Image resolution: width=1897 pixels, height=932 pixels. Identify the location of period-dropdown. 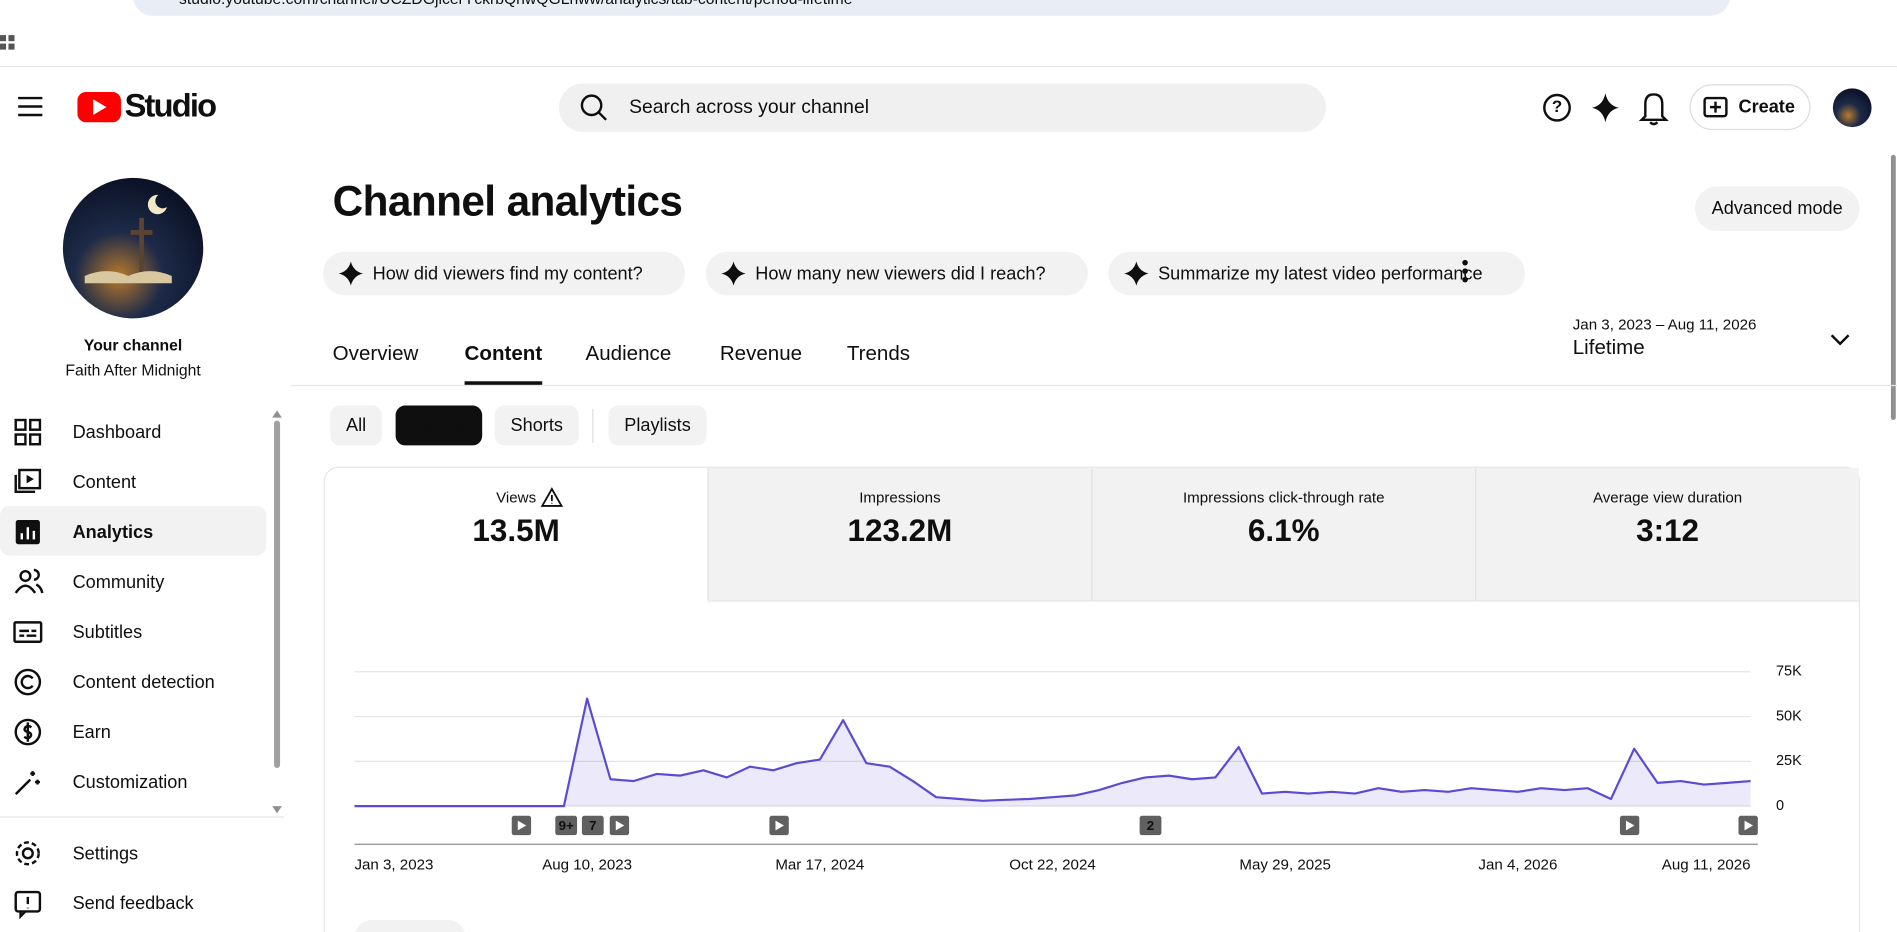
(1840, 340).